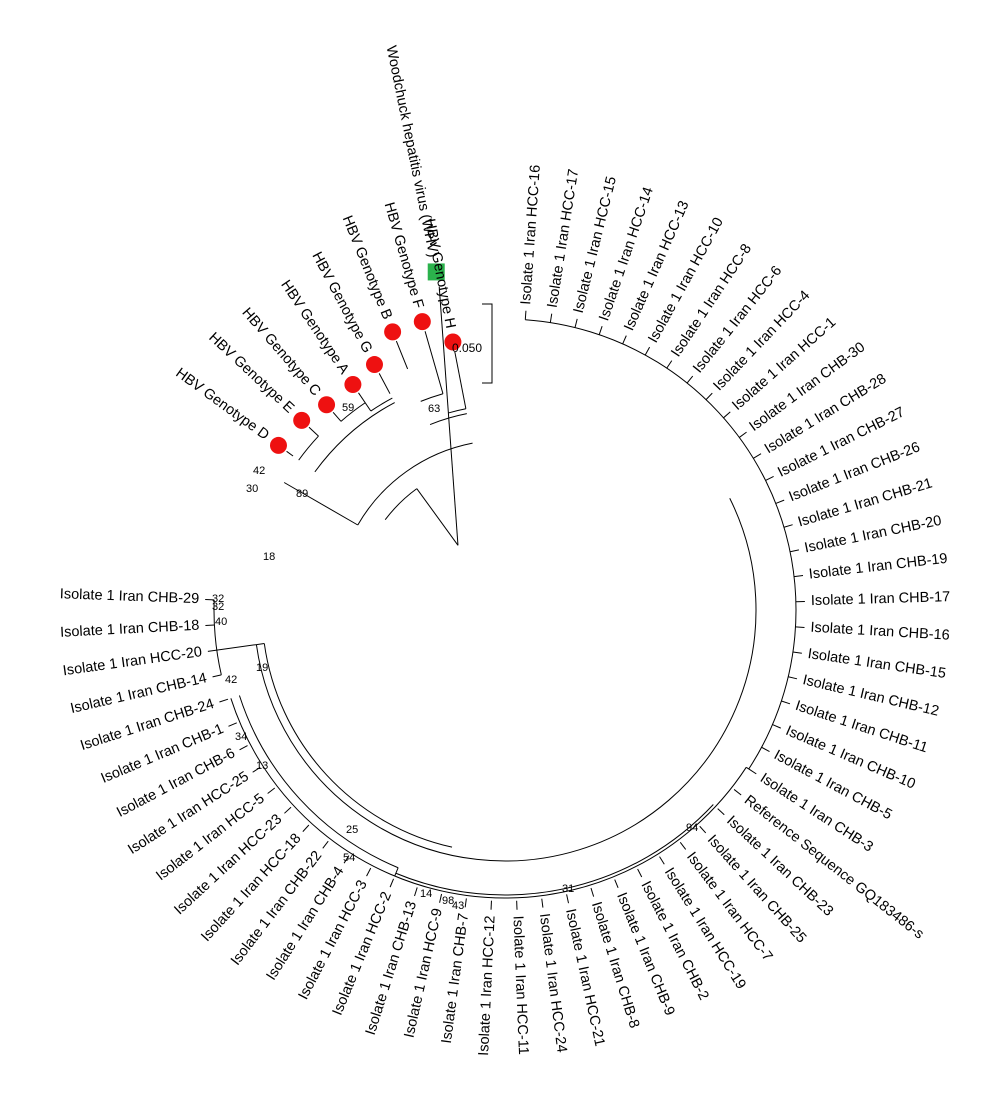  Describe the element at coordinates (458, 906) in the screenshot. I see `bootstrap-value: 43` at that location.